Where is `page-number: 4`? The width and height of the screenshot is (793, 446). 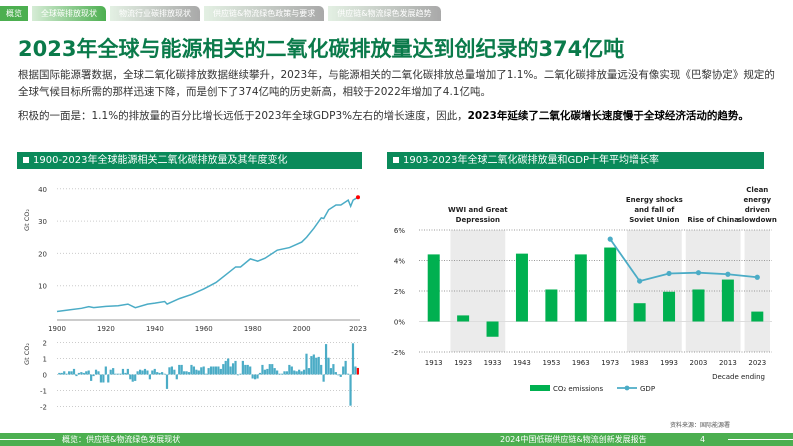
page-number: 4 is located at coordinates (703, 439).